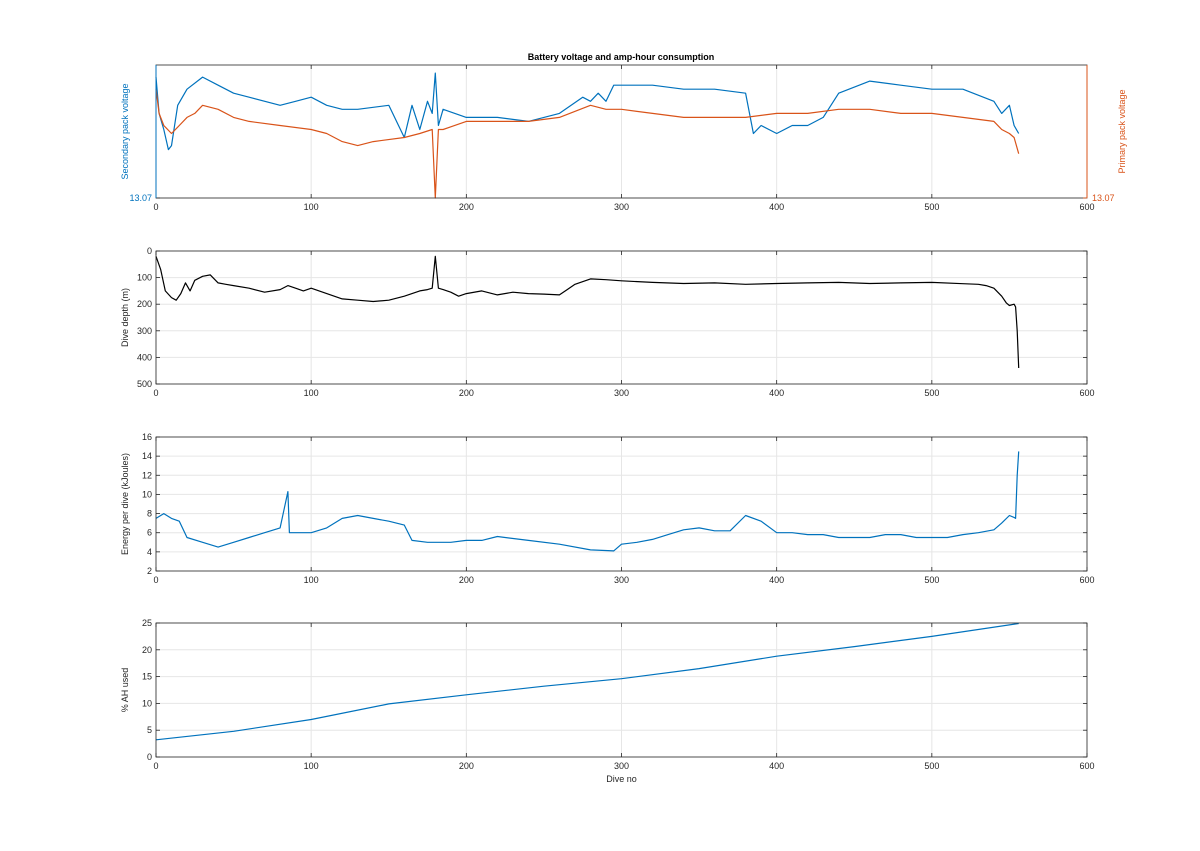 This screenshot has width=1200, height=851. What do you see at coordinates (144, 331) in the screenshot?
I see `y-tick-label: 300` at bounding box center [144, 331].